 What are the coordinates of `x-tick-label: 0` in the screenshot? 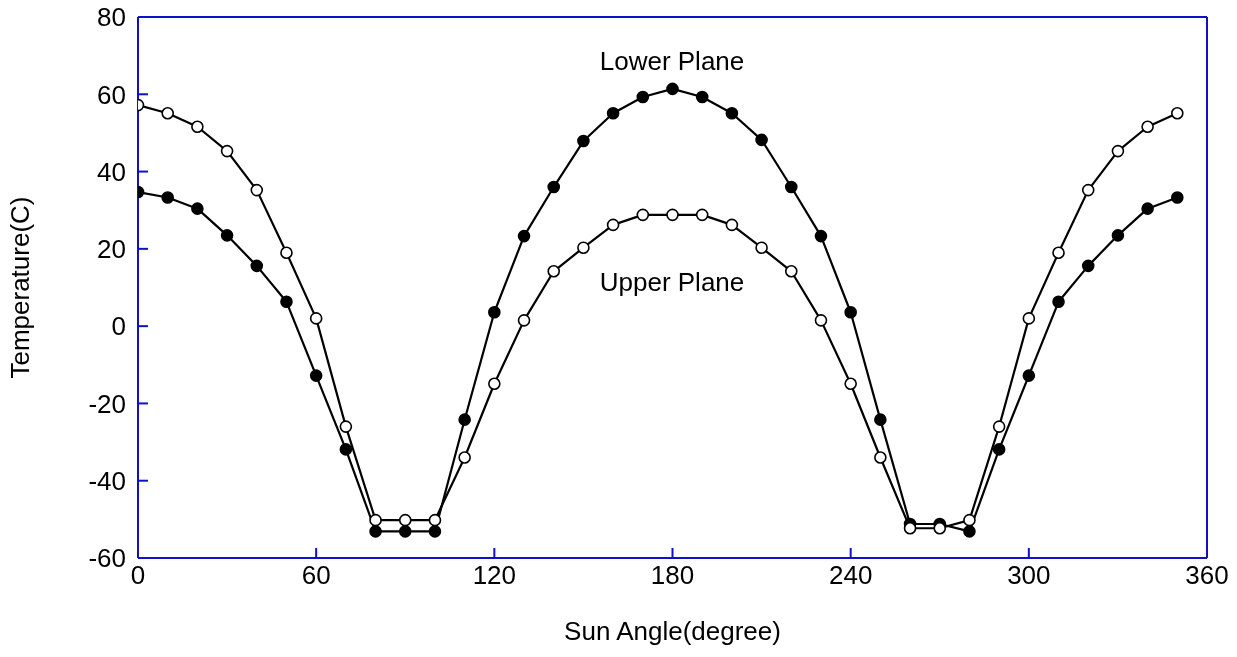 It's located at (138, 575).